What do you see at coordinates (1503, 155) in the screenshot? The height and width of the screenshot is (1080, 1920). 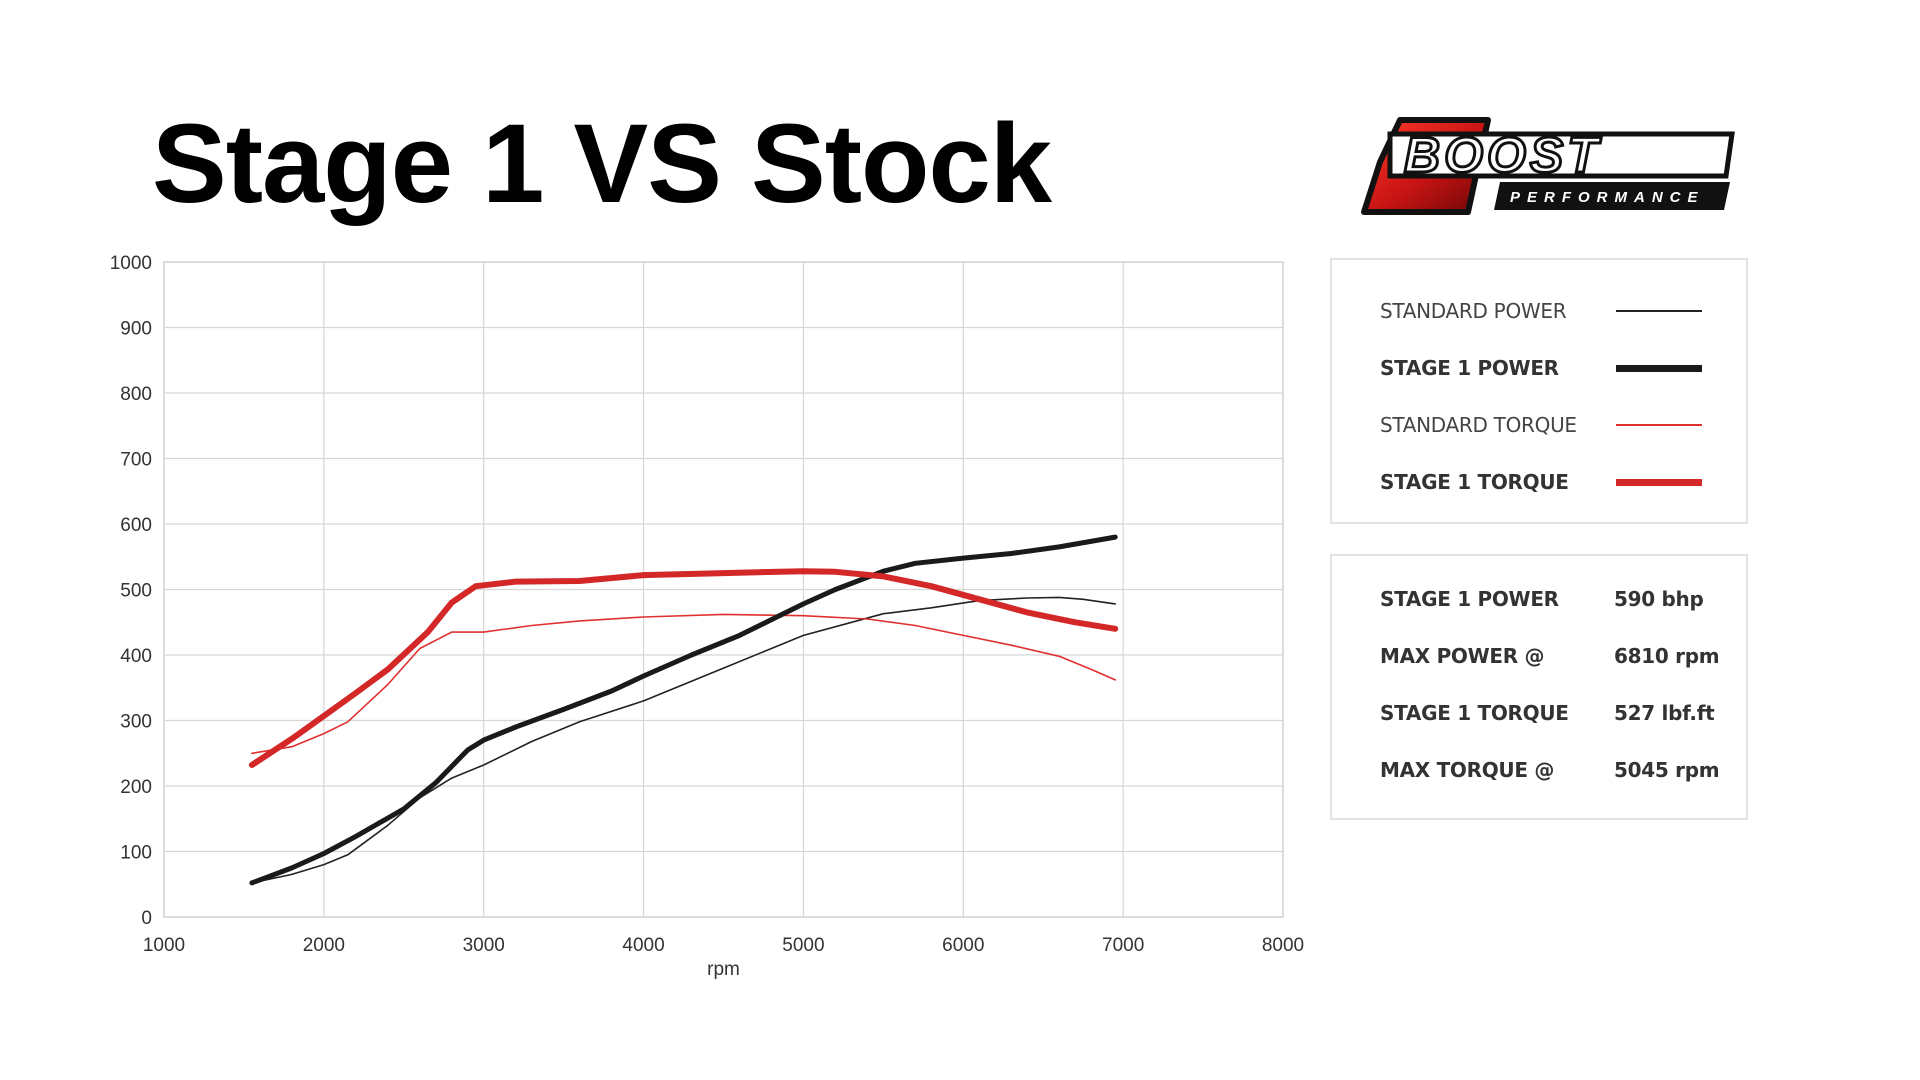 I see `logo-main-text: BOOST` at bounding box center [1503, 155].